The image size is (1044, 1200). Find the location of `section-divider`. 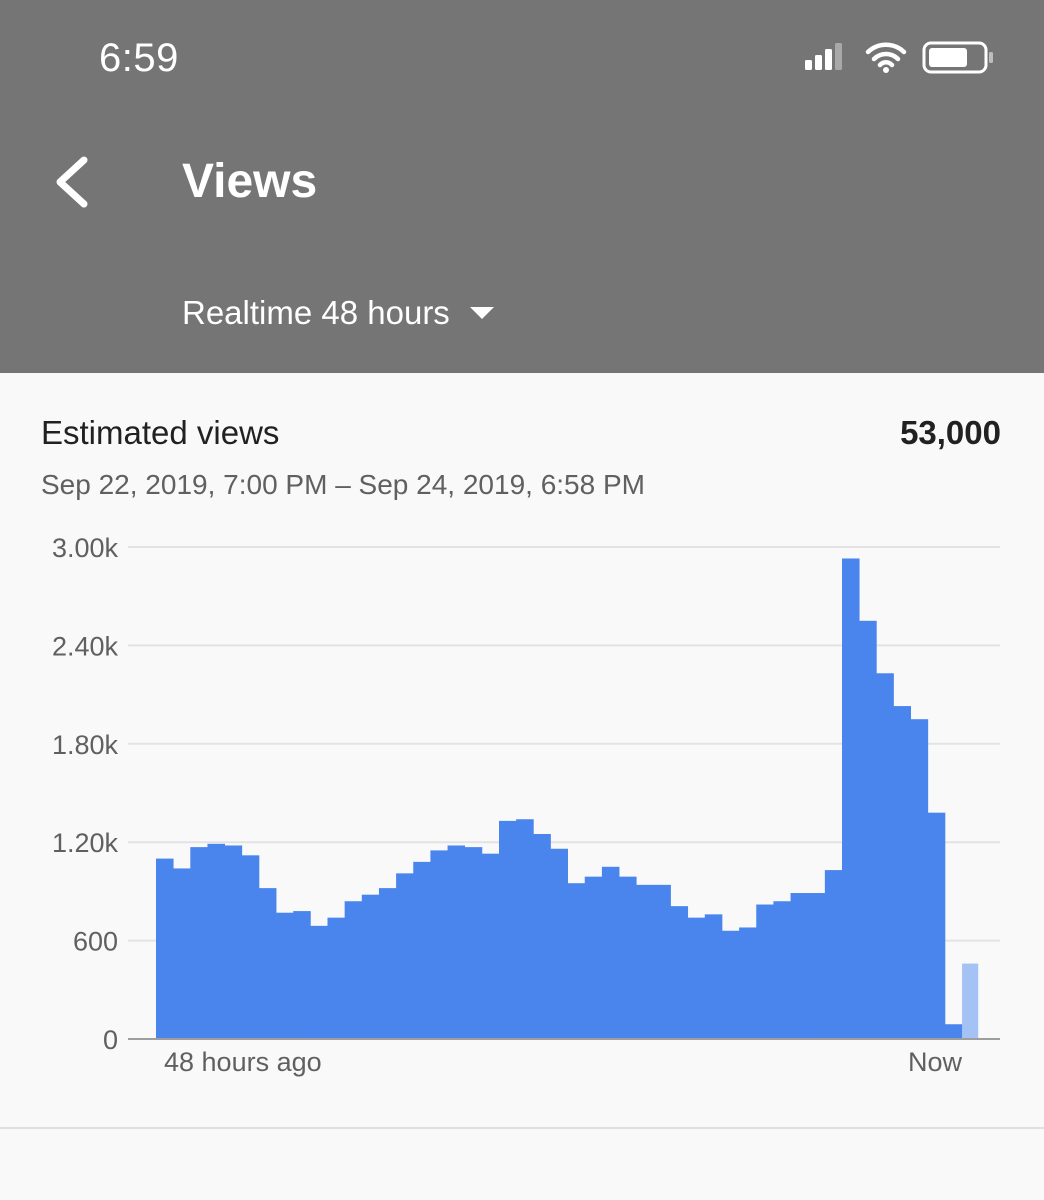

section-divider is located at coordinates (522, 1128).